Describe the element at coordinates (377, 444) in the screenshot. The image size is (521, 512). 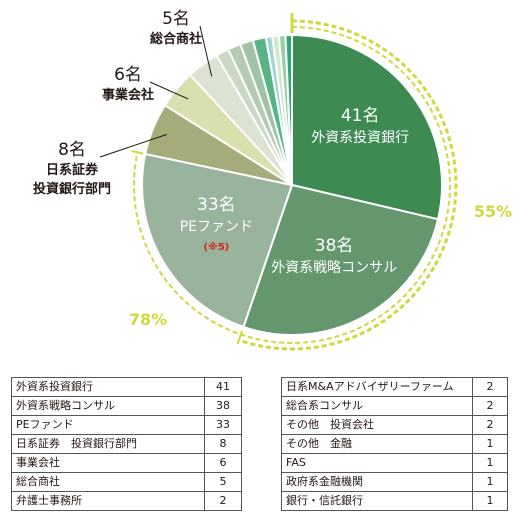
I see `table-cell-name: その他 金融` at that location.